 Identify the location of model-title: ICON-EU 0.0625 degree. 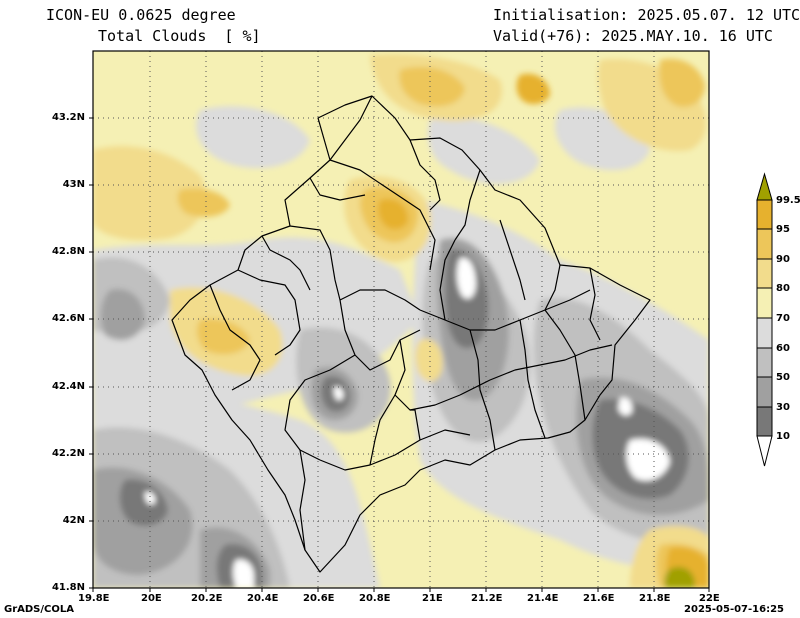
(141, 15).